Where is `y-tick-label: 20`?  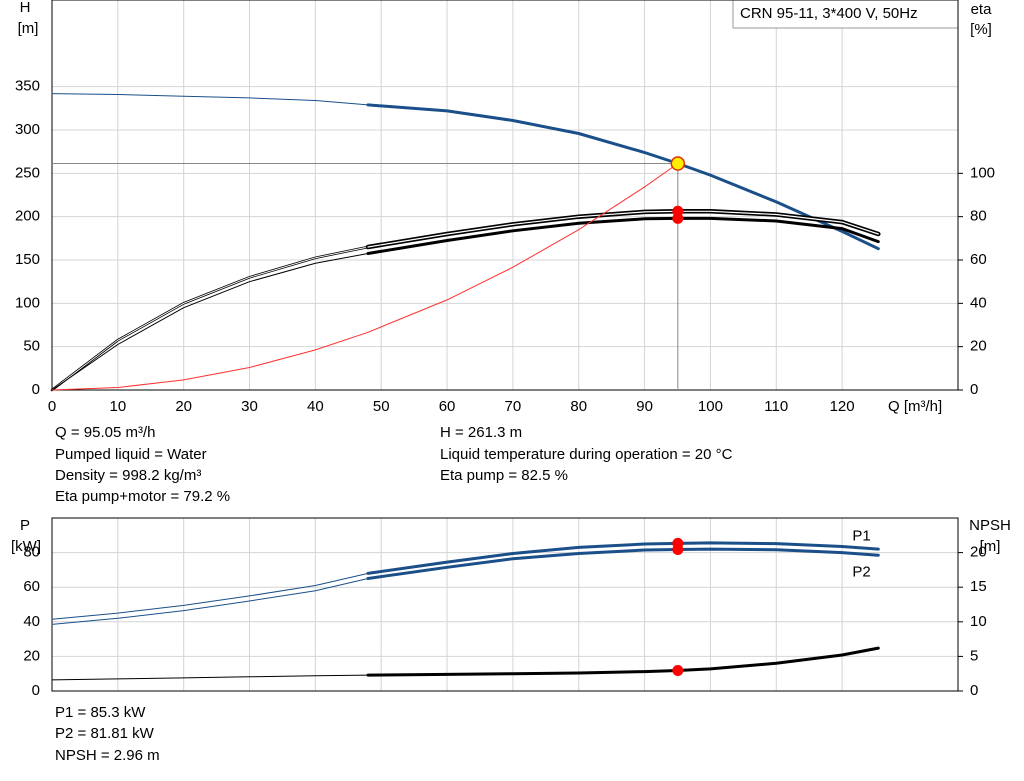
y-tick-label: 20 is located at coordinates (31, 655).